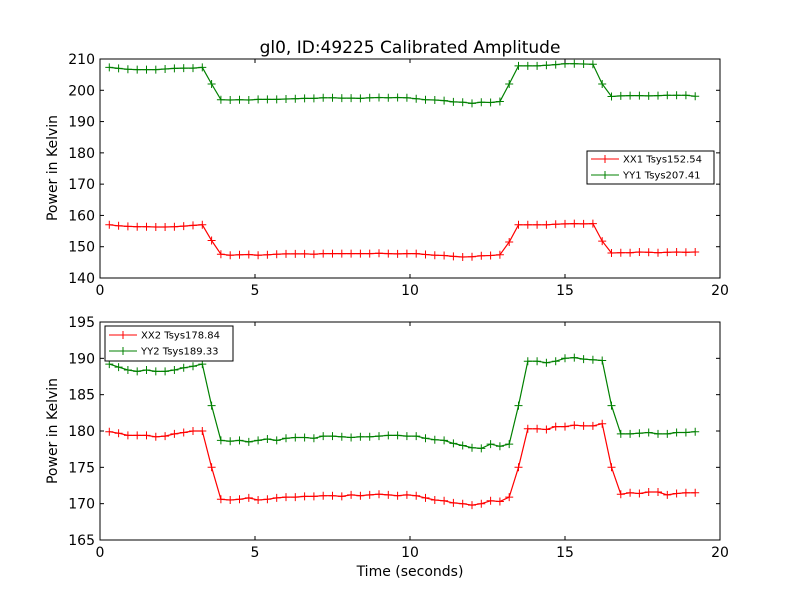 This screenshot has height=600, width=800. What do you see at coordinates (53, 168) in the screenshot?
I see `top-chart-y-axis-label: Power in Kelvin` at bounding box center [53, 168].